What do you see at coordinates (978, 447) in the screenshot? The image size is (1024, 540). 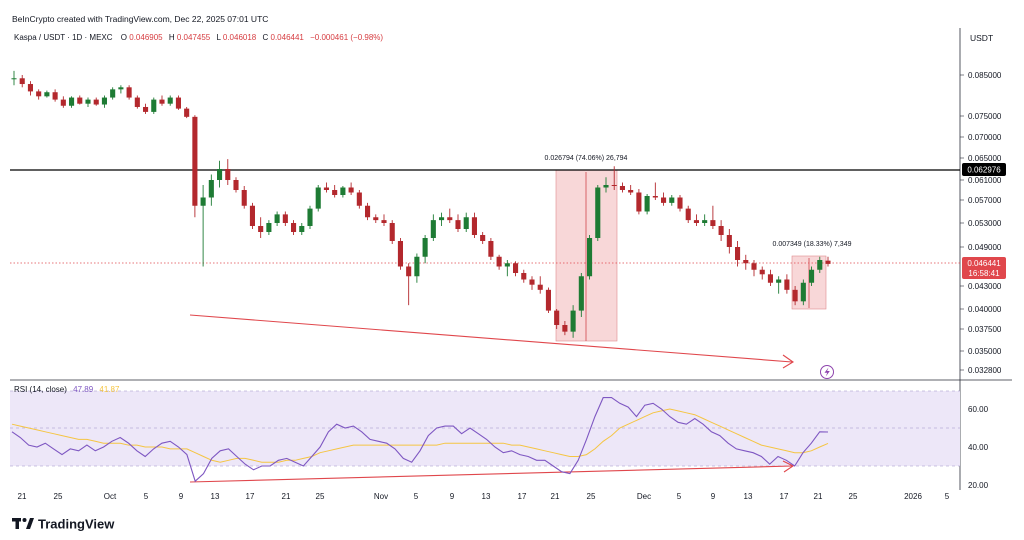 I see `rsi-tick-label: 40.00` at bounding box center [978, 447].